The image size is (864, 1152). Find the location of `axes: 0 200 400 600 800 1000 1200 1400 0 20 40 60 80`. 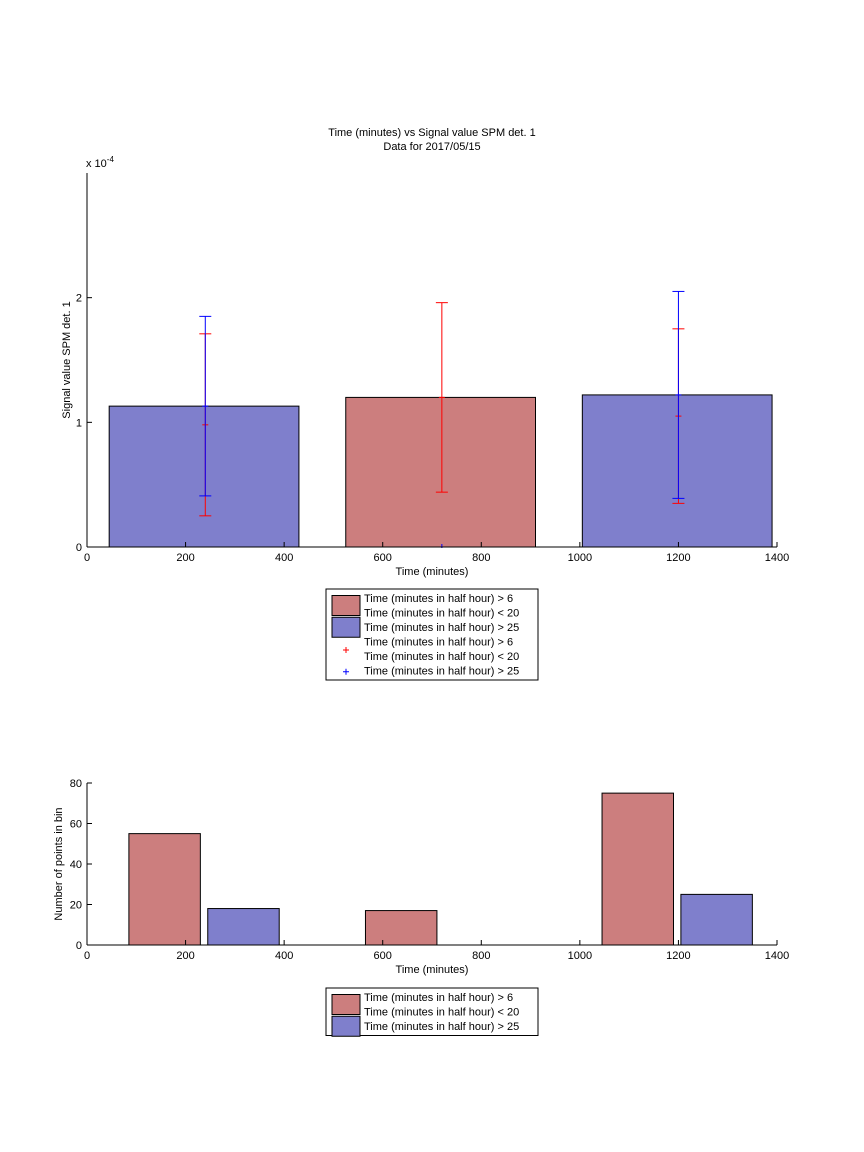

axes: 0 200 400 600 800 1000 1200 1400 0 20 40 60 80 is located at coordinates (429, 870).